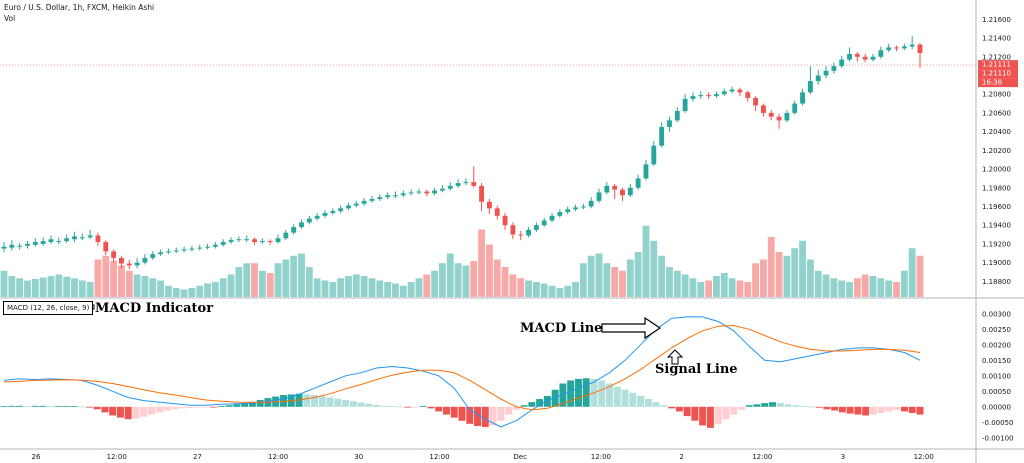  Describe the element at coordinates (996, 65) in the screenshot. I see `price-tag-label: 1.21111` at that location.